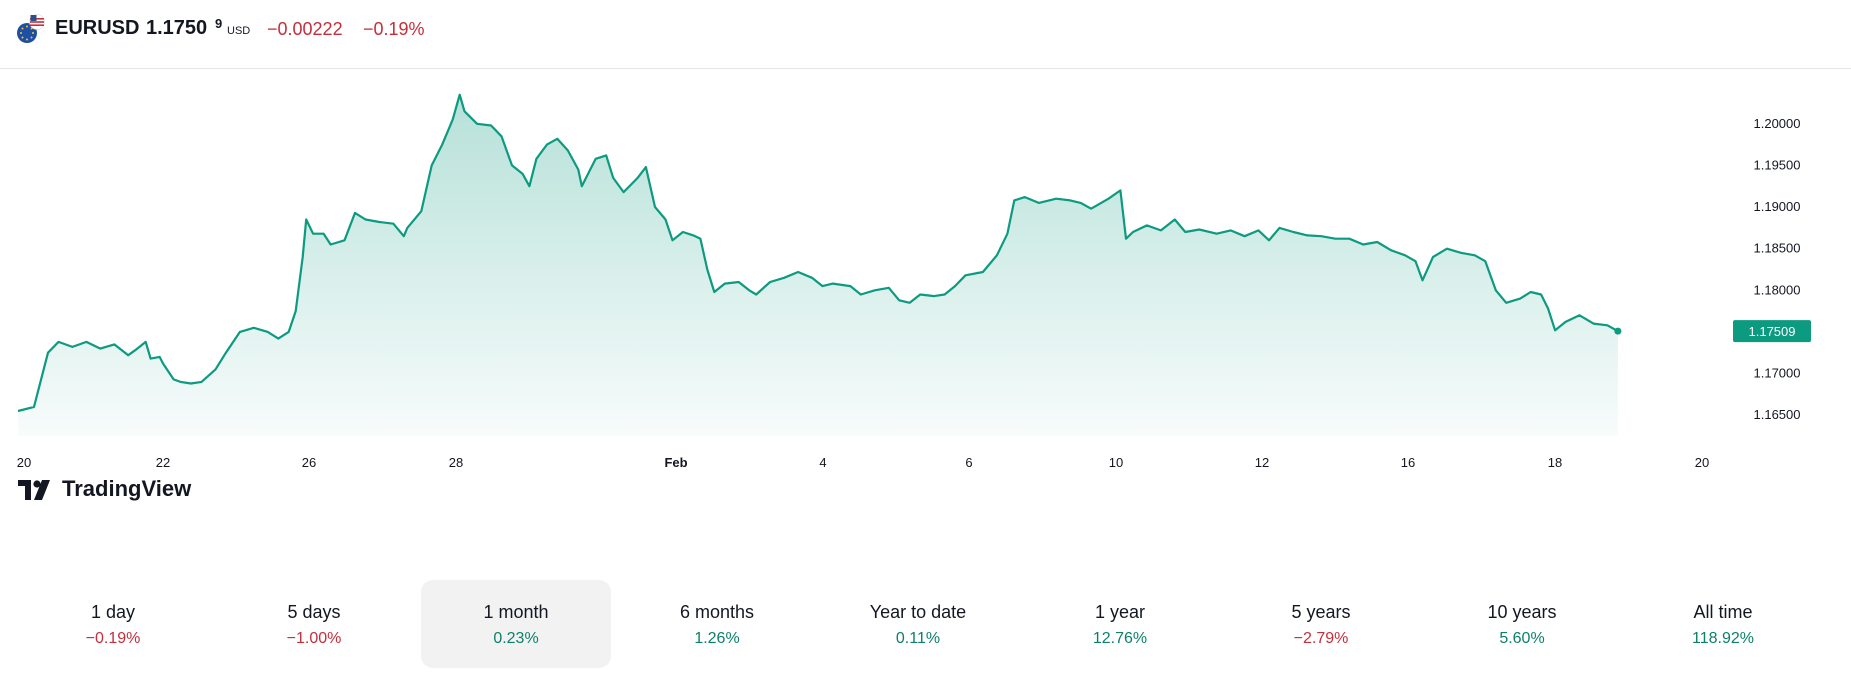  Describe the element at coordinates (314, 638) in the screenshot. I see `period-change: −1.00%` at that location.